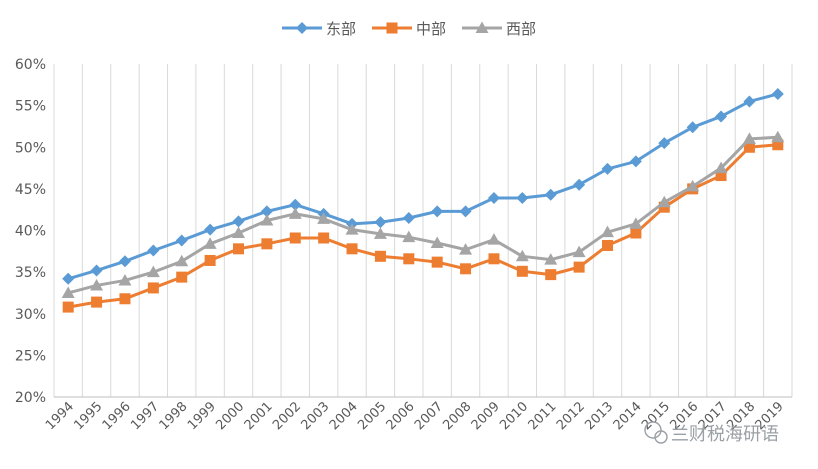 Image resolution: width=818 pixels, height=469 pixels. Describe the element at coordinates (514, 416) in the screenshot. I see `x-tick-label: 2010` at that location.